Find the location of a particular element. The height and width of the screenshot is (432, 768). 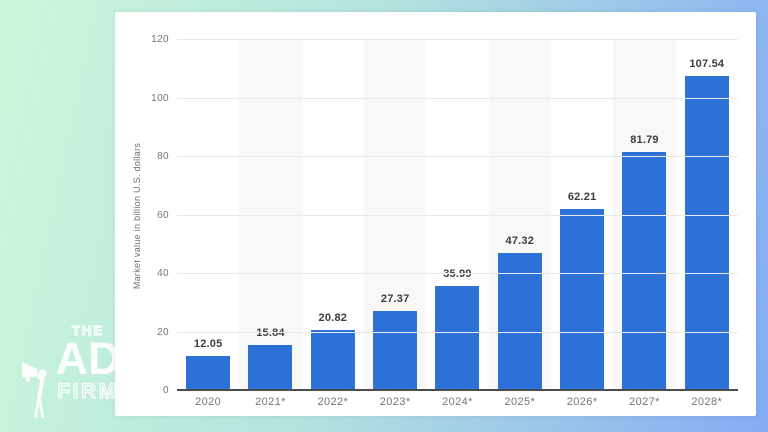

bar-column: 62.21 is located at coordinates (582, 215).